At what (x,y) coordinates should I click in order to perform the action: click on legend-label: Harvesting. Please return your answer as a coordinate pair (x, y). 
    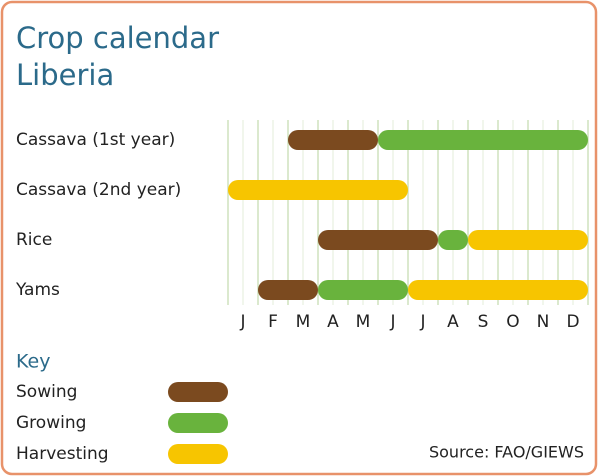
    Looking at the image, I should click on (62, 454).